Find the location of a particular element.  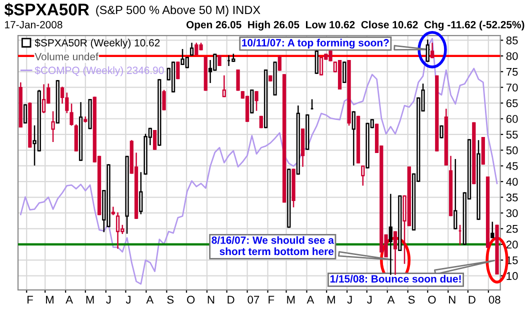

text: Open 26.05 High 26.05 Low 10.62 Close 10.62 Chg -11.62 (-52.25%) is located at coordinates (355, 25).